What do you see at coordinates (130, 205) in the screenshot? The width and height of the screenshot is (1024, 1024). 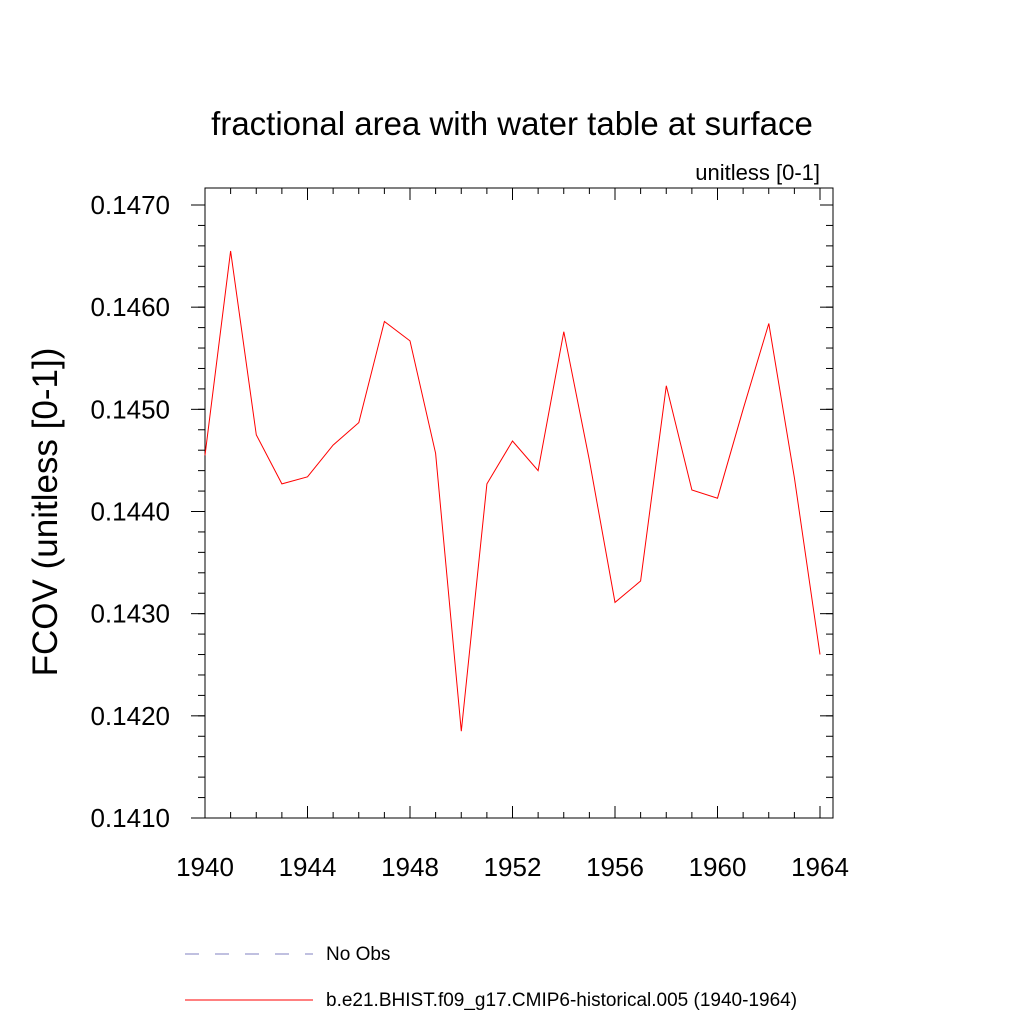 I see `y-tick-label: 0.1470` at bounding box center [130, 205].